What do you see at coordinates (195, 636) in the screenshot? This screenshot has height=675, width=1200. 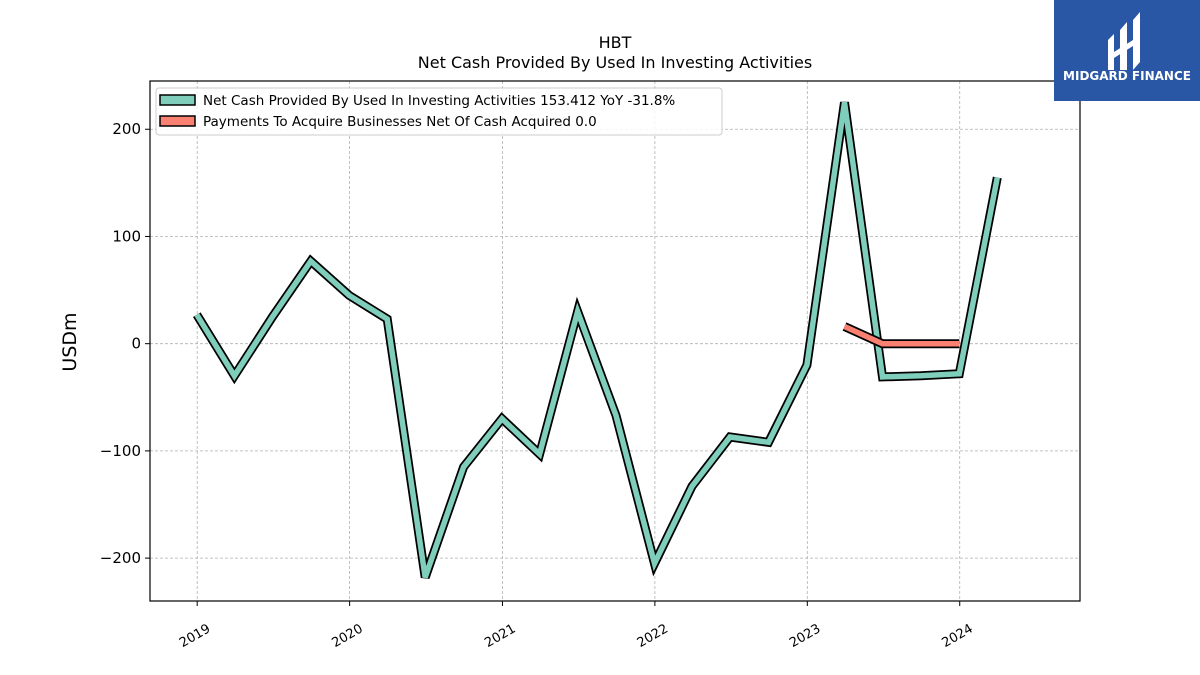 I see `x-tick-label: 2019` at bounding box center [195, 636].